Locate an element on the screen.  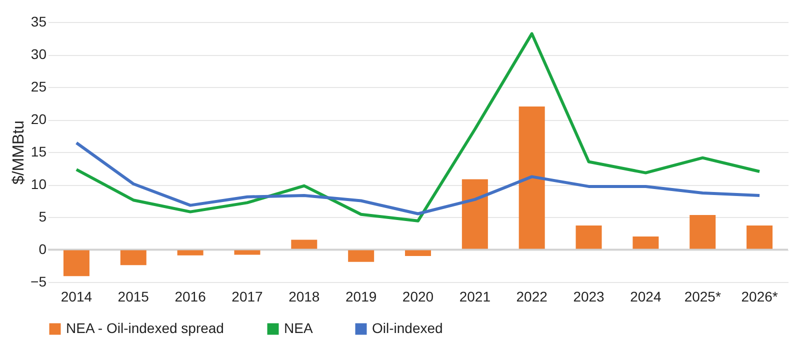
x-tick-label: 2023 is located at coordinates (589, 296).